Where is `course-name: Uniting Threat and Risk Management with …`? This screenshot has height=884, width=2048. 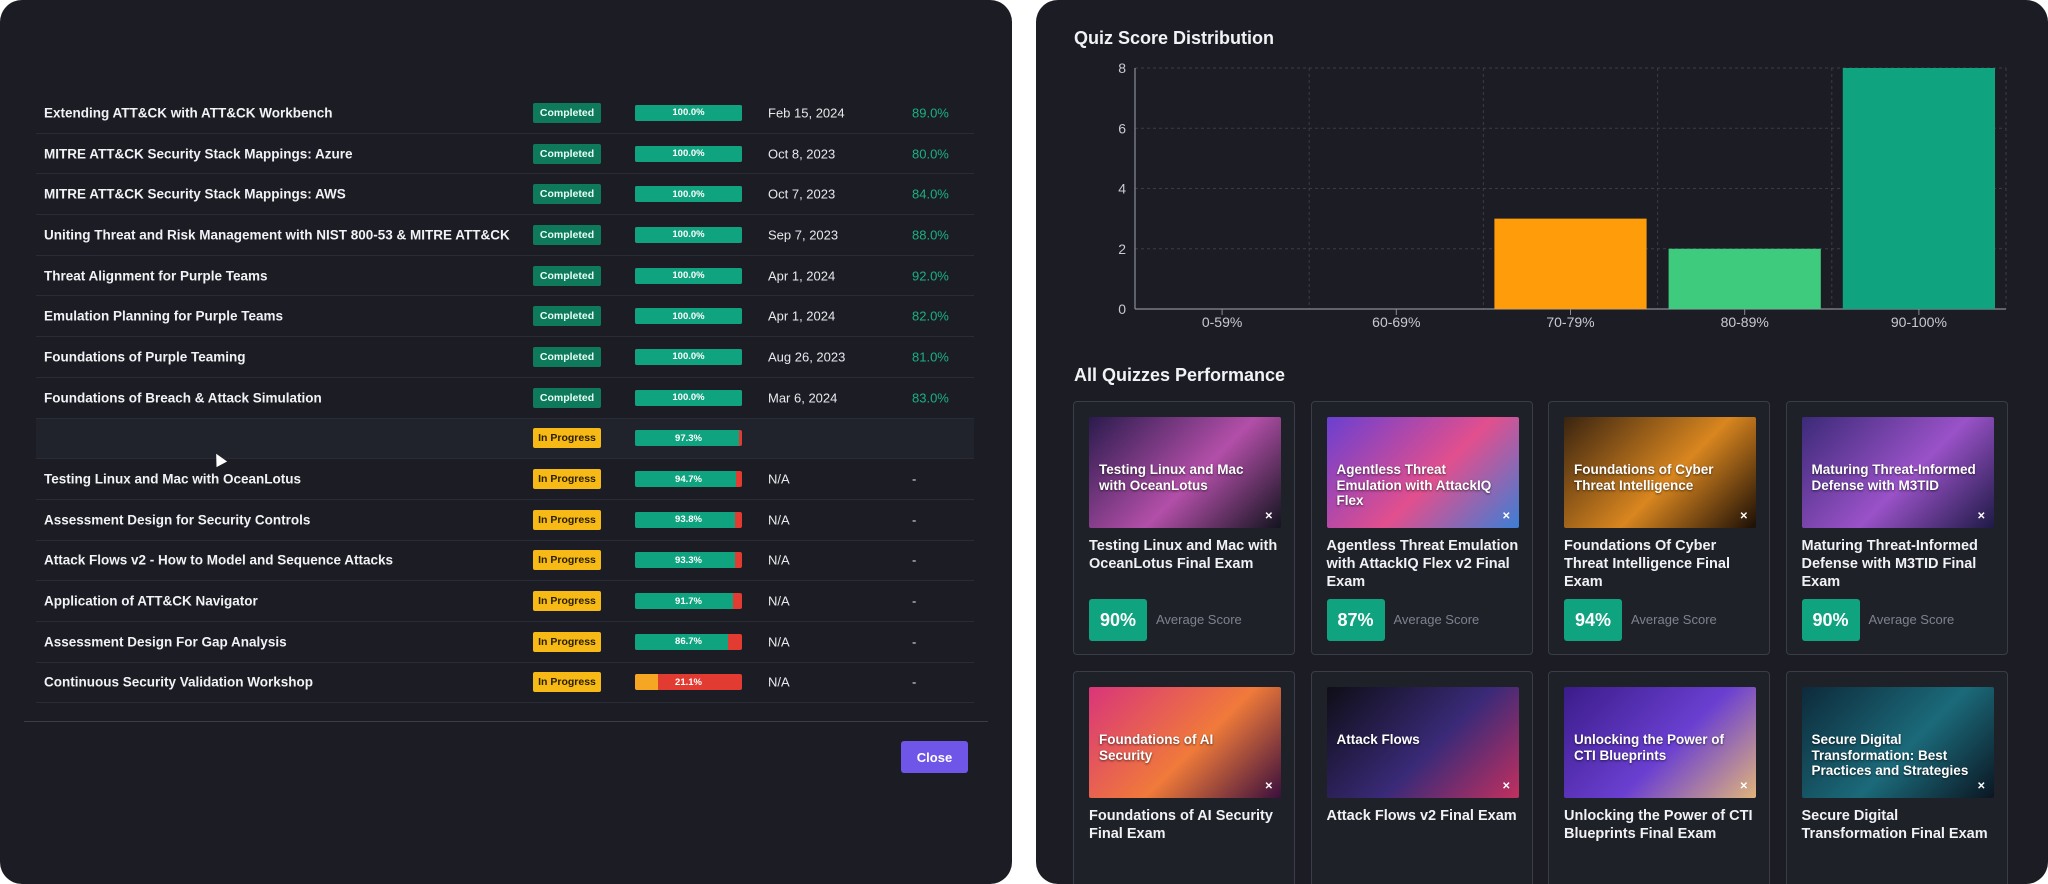
course-name: Uniting Threat and Risk Management with … is located at coordinates (277, 235).